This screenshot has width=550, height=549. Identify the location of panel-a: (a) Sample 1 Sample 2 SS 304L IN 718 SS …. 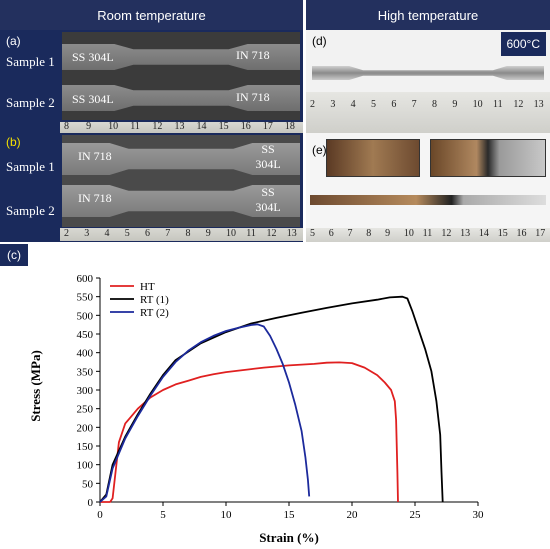
(151, 81).